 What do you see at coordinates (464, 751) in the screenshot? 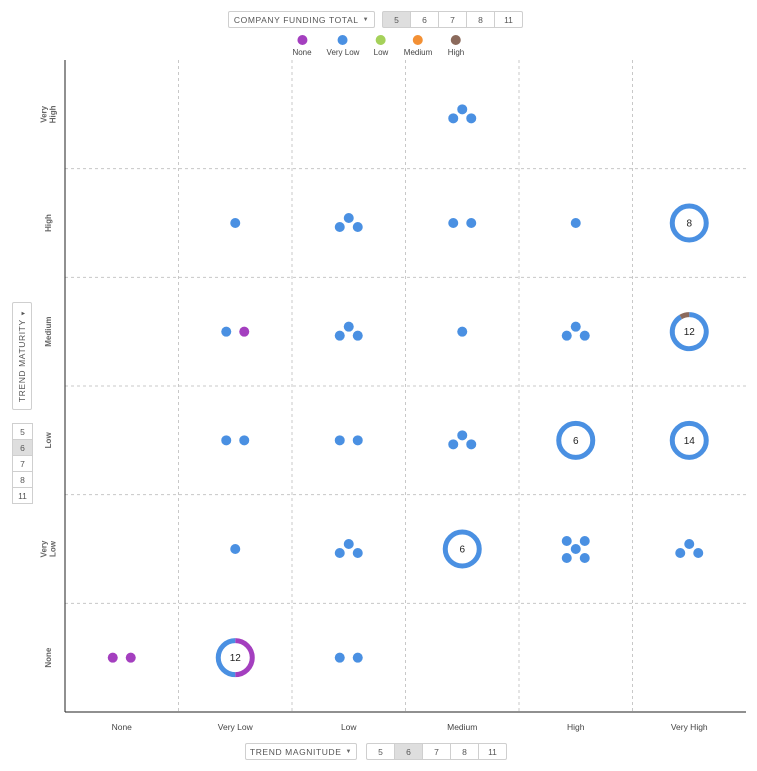
I see `magnitude-bucket-8: 8` at bounding box center [464, 751].